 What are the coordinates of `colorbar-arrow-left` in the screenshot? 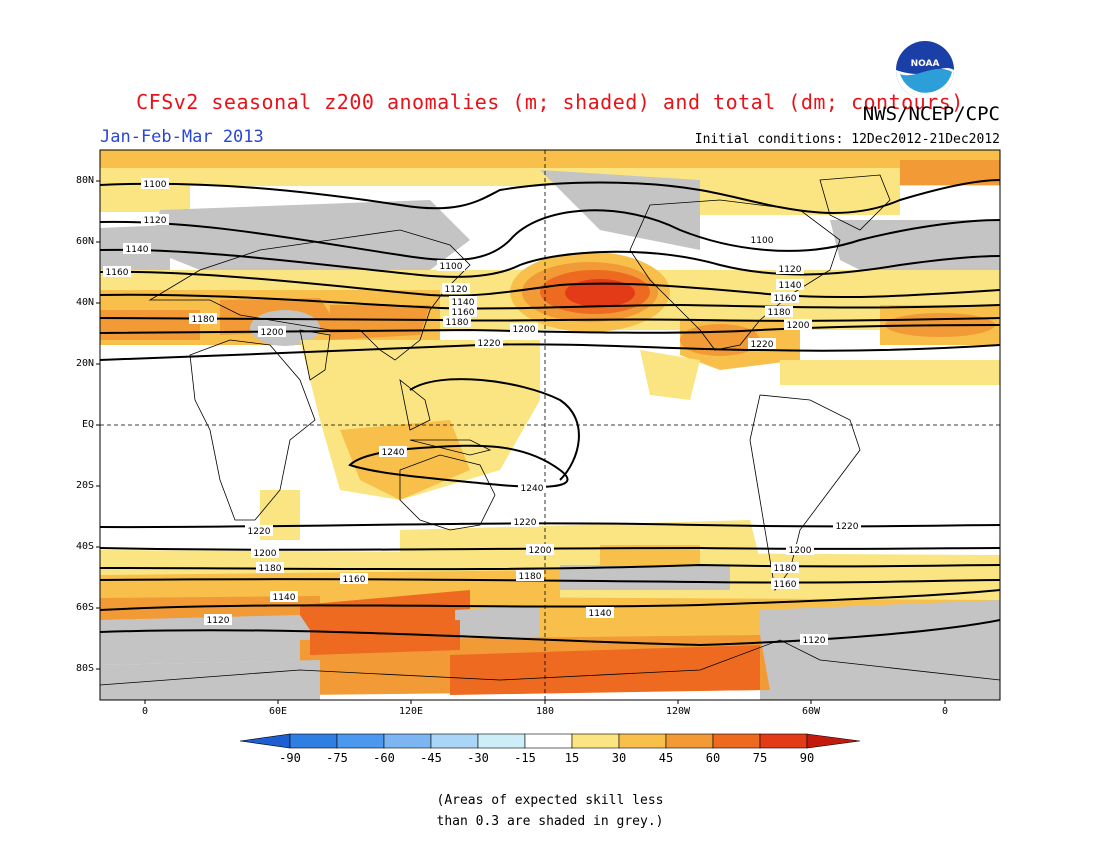 It's located at (265, 741).